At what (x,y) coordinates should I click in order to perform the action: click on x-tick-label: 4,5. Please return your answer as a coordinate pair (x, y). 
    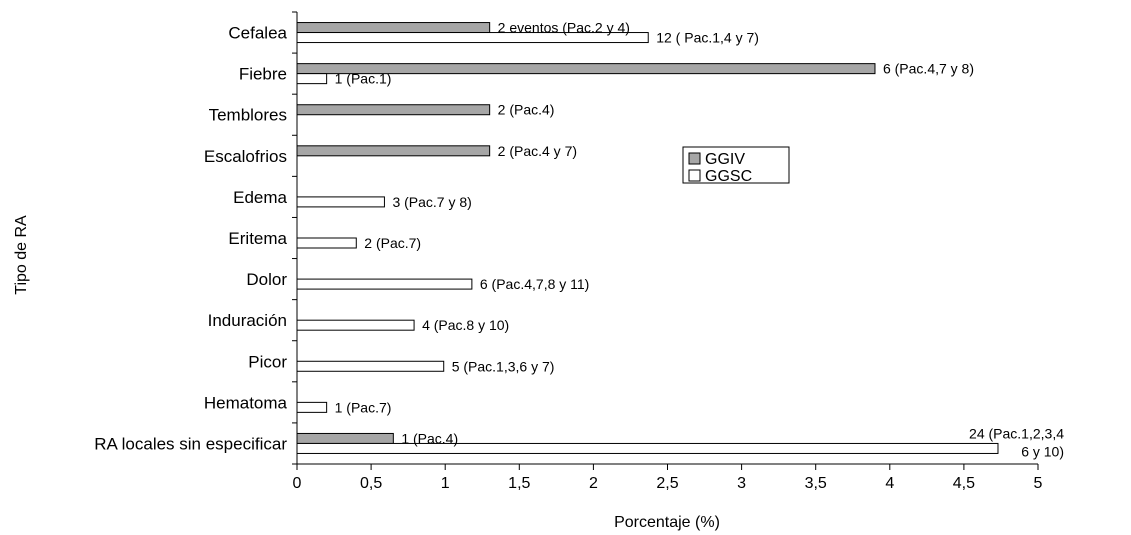
    Looking at the image, I should click on (964, 483).